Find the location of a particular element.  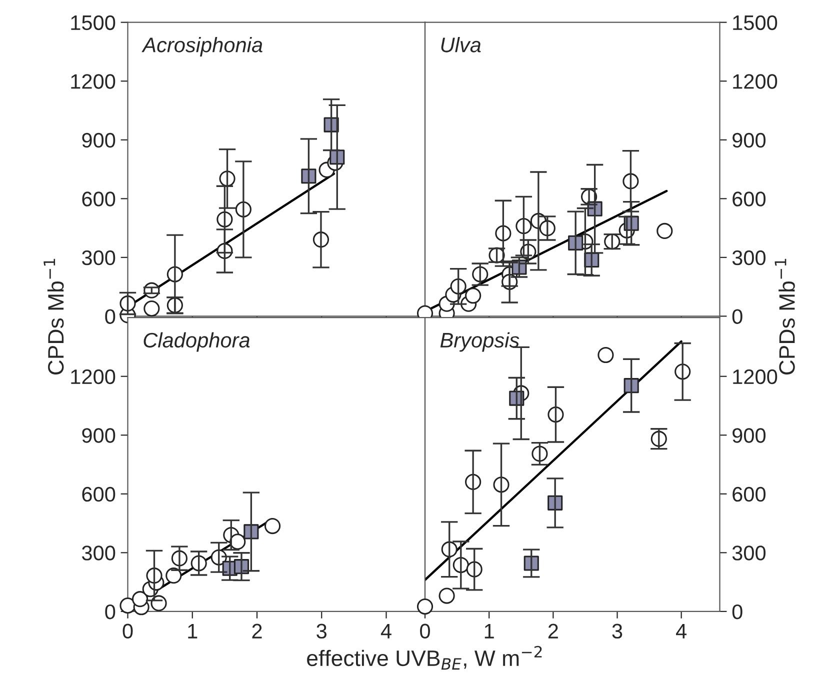

x-axis-title: effective UVB$_{BE}$, W m$^{−2}$ is located at coordinates (424, 658).